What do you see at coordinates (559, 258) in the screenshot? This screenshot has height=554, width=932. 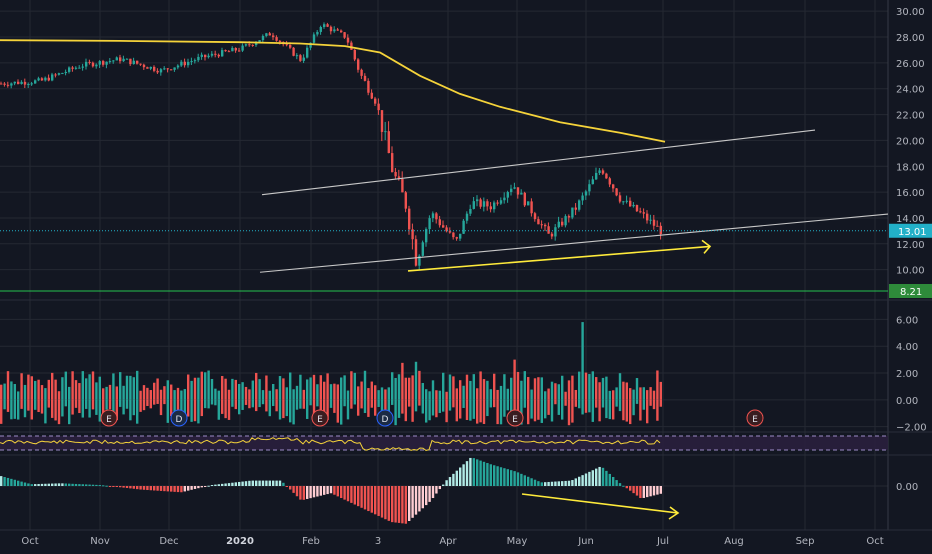 I see `annotation-arrow` at bounding box center [559, 258].